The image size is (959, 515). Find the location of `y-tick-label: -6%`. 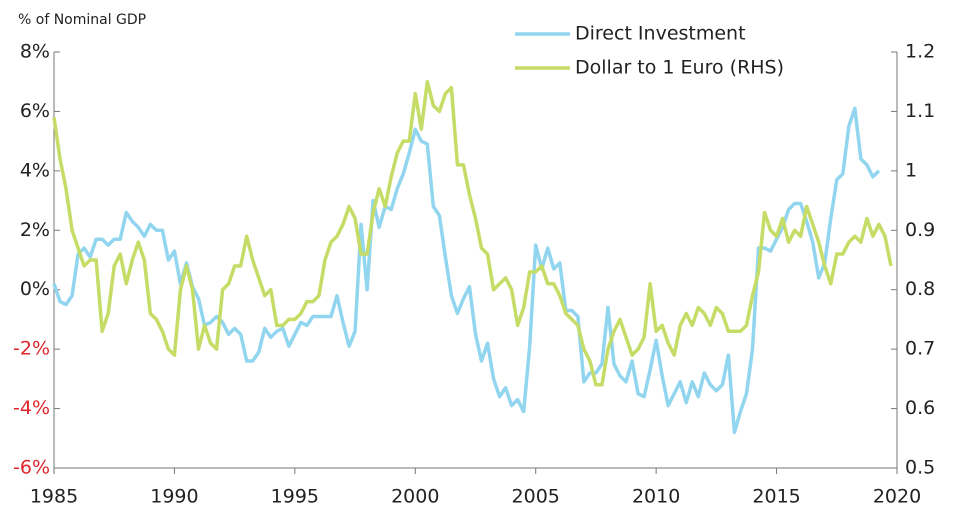

y-tick-label: -6% is located at coordinates (31, 468).